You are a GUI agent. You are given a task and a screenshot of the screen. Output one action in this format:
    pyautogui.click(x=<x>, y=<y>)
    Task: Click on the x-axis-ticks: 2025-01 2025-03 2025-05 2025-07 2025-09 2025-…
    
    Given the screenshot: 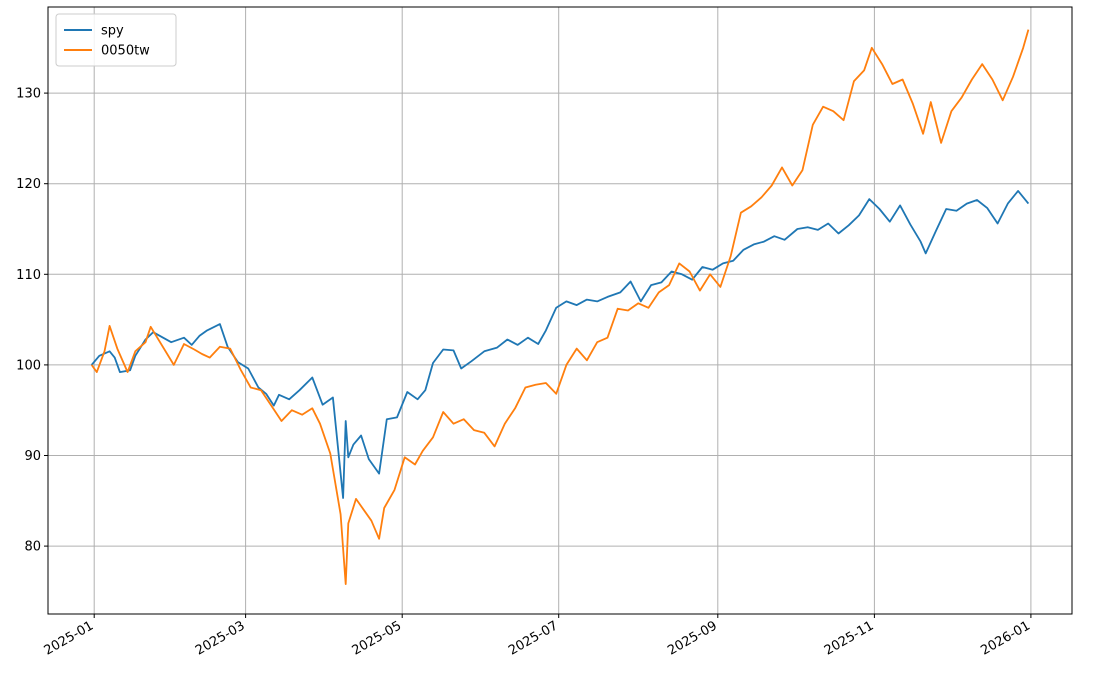 What is the action you would take?
    pyautogui.click(x=537, y=636)
    